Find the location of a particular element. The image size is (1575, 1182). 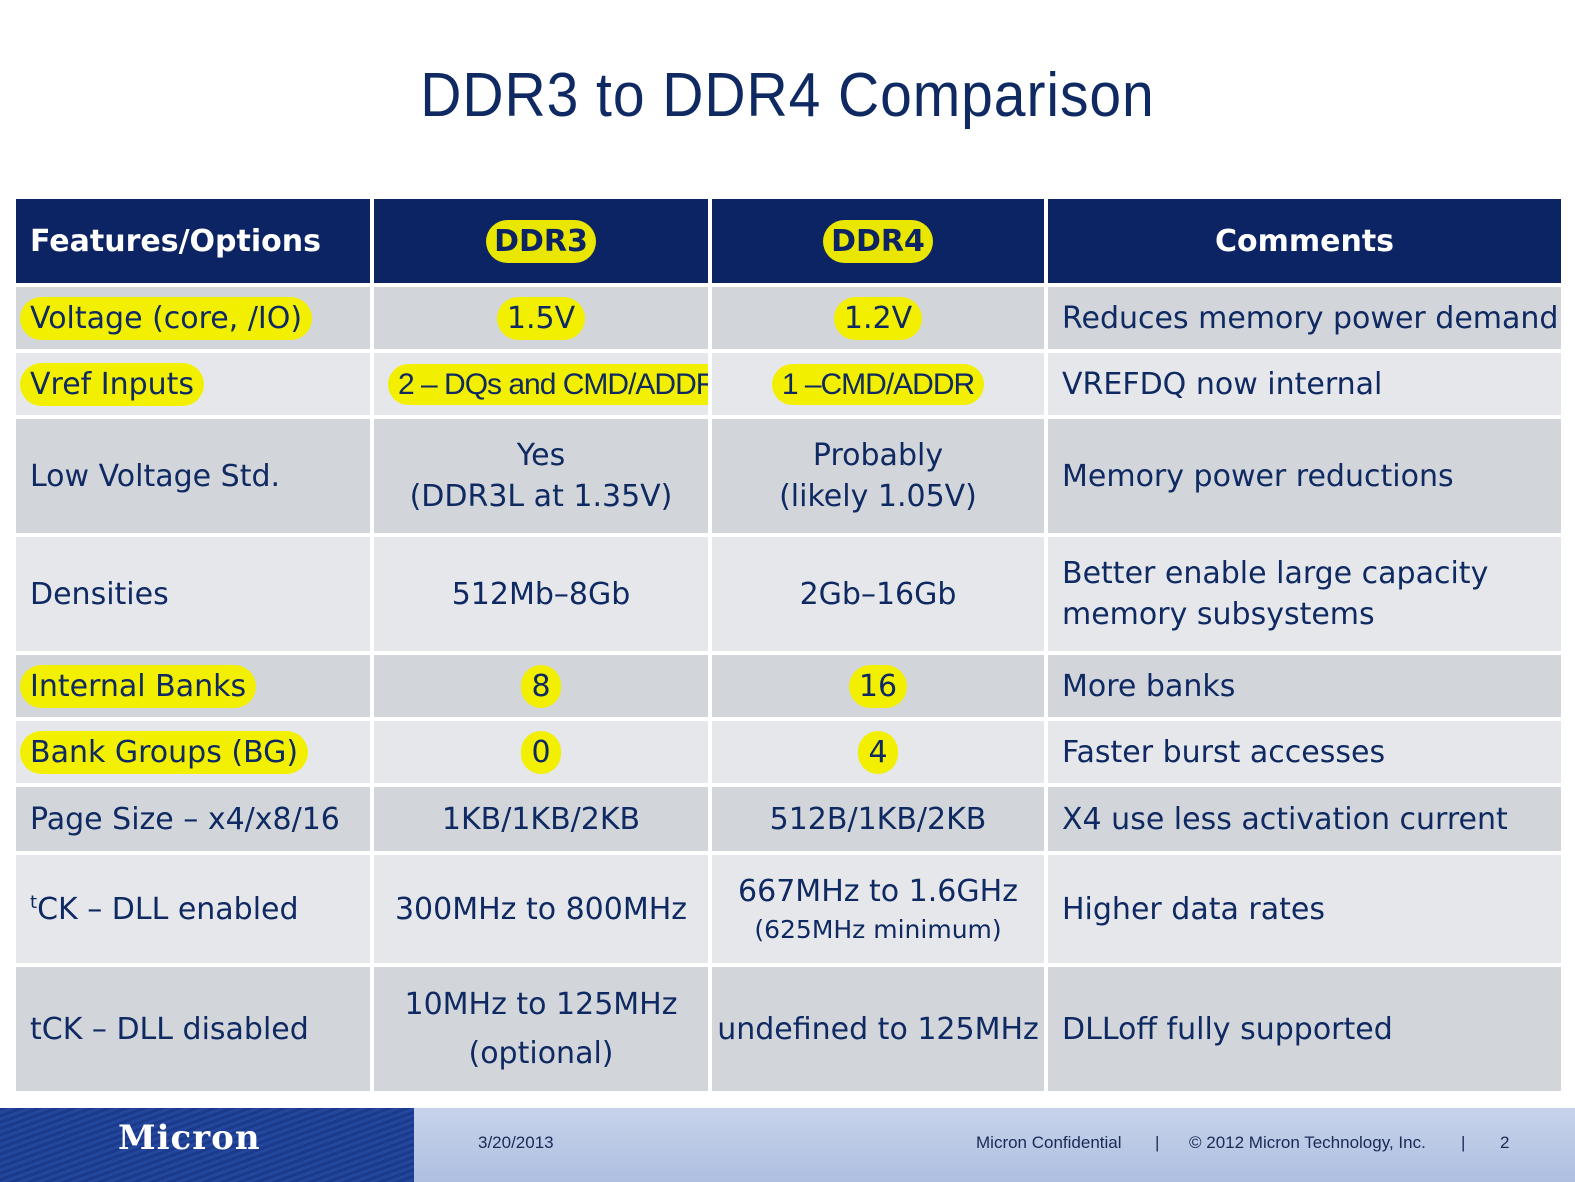

comment-text-line2: memory subsystems is located at coordinates (1218, 614).